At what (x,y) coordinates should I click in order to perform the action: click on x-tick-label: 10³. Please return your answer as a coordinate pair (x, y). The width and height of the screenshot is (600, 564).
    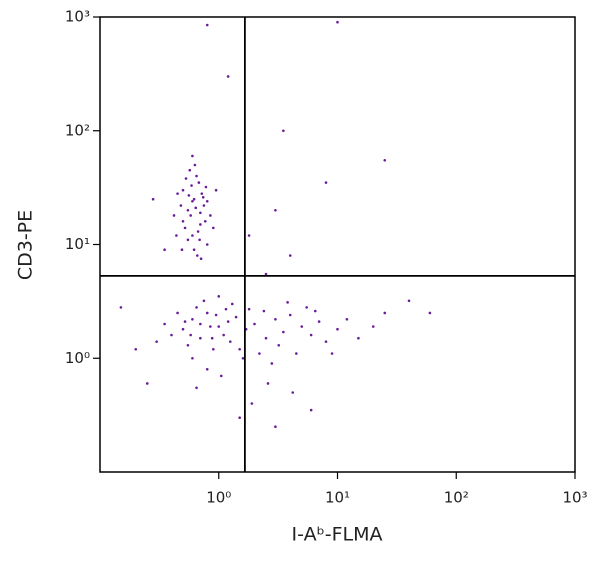
    Looking at the image, I should click on (574, 498).